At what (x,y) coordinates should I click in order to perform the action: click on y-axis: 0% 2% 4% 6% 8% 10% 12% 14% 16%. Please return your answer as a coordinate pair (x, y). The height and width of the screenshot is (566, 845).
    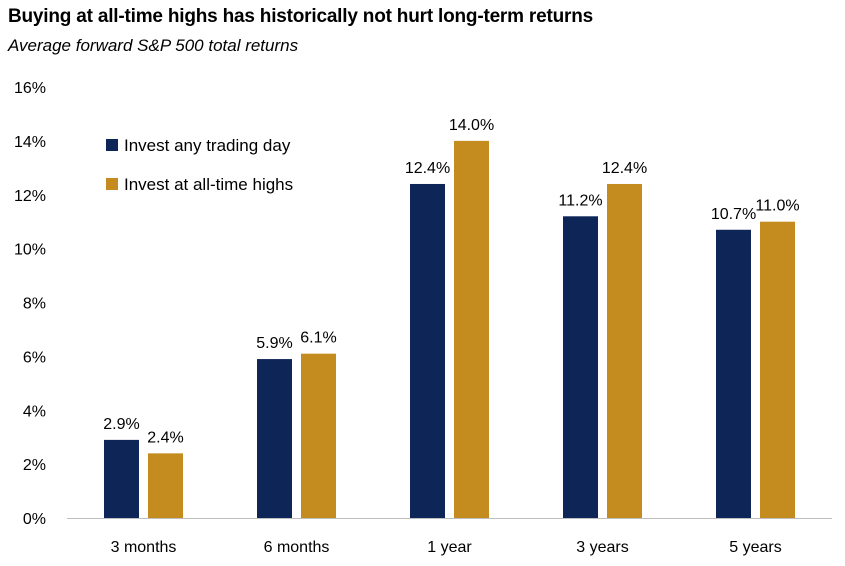
    Looking at the image, I should click on (30, 304).